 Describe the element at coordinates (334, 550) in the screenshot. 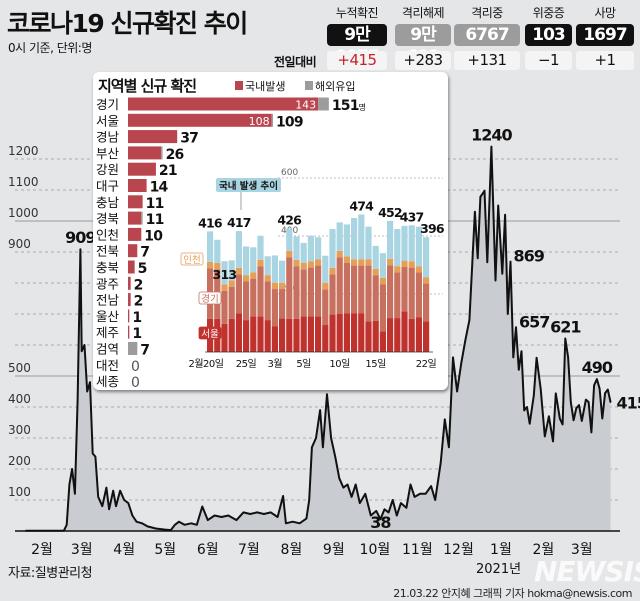

I see `x-tick-label: 9월` at that location.